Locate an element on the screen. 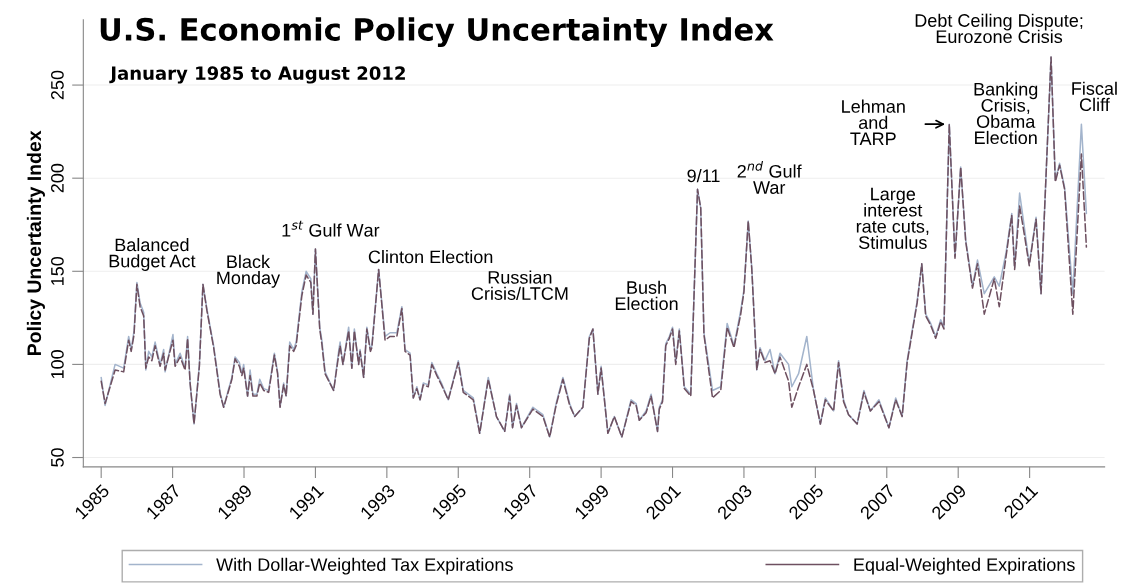  chart-title: U.S. Economic Policy Uncertainty Index is located at coordinates (437, 32).